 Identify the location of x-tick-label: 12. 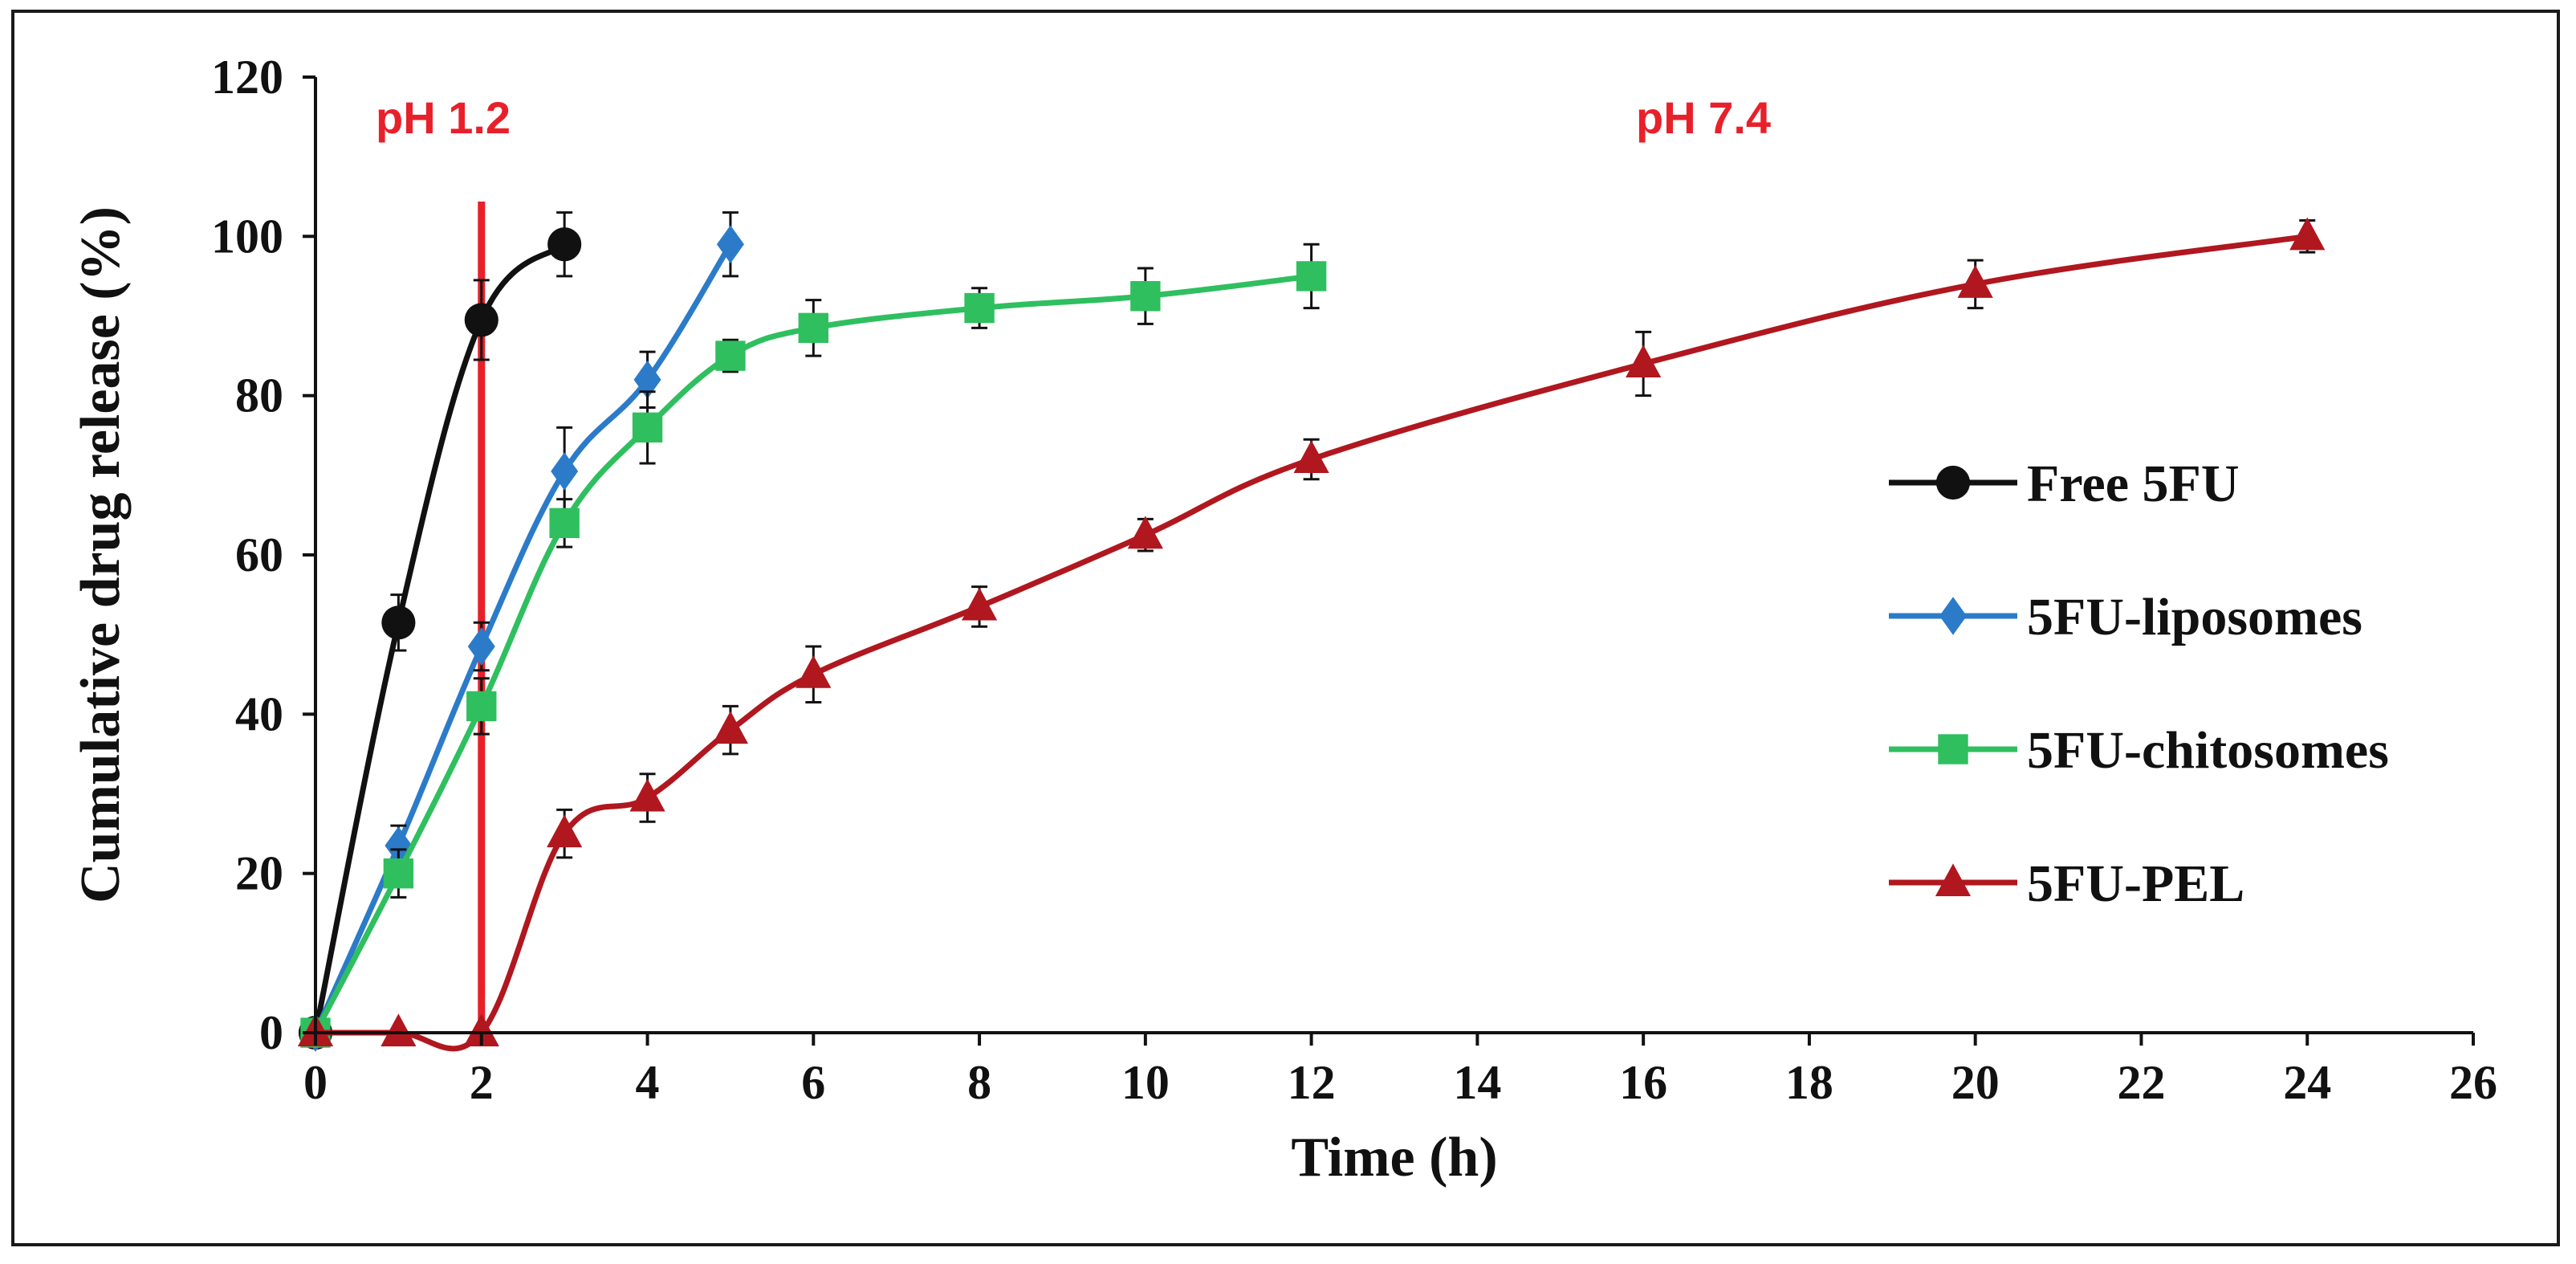
(1312, 1082).